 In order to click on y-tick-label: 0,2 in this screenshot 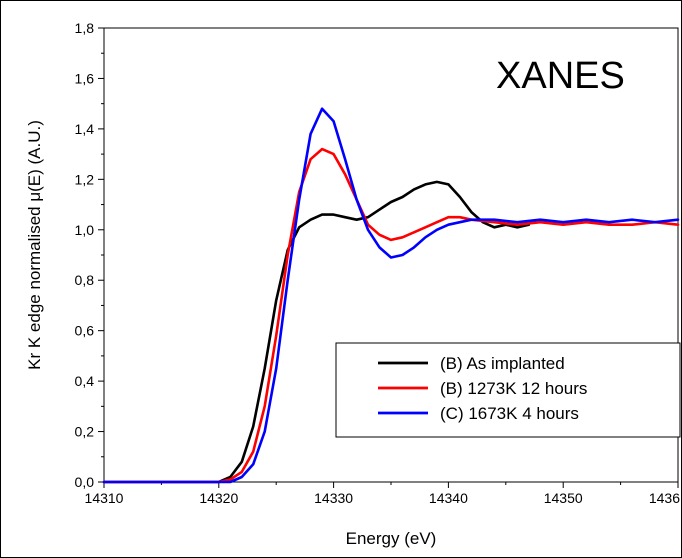, I will do `click(85, 432)`.